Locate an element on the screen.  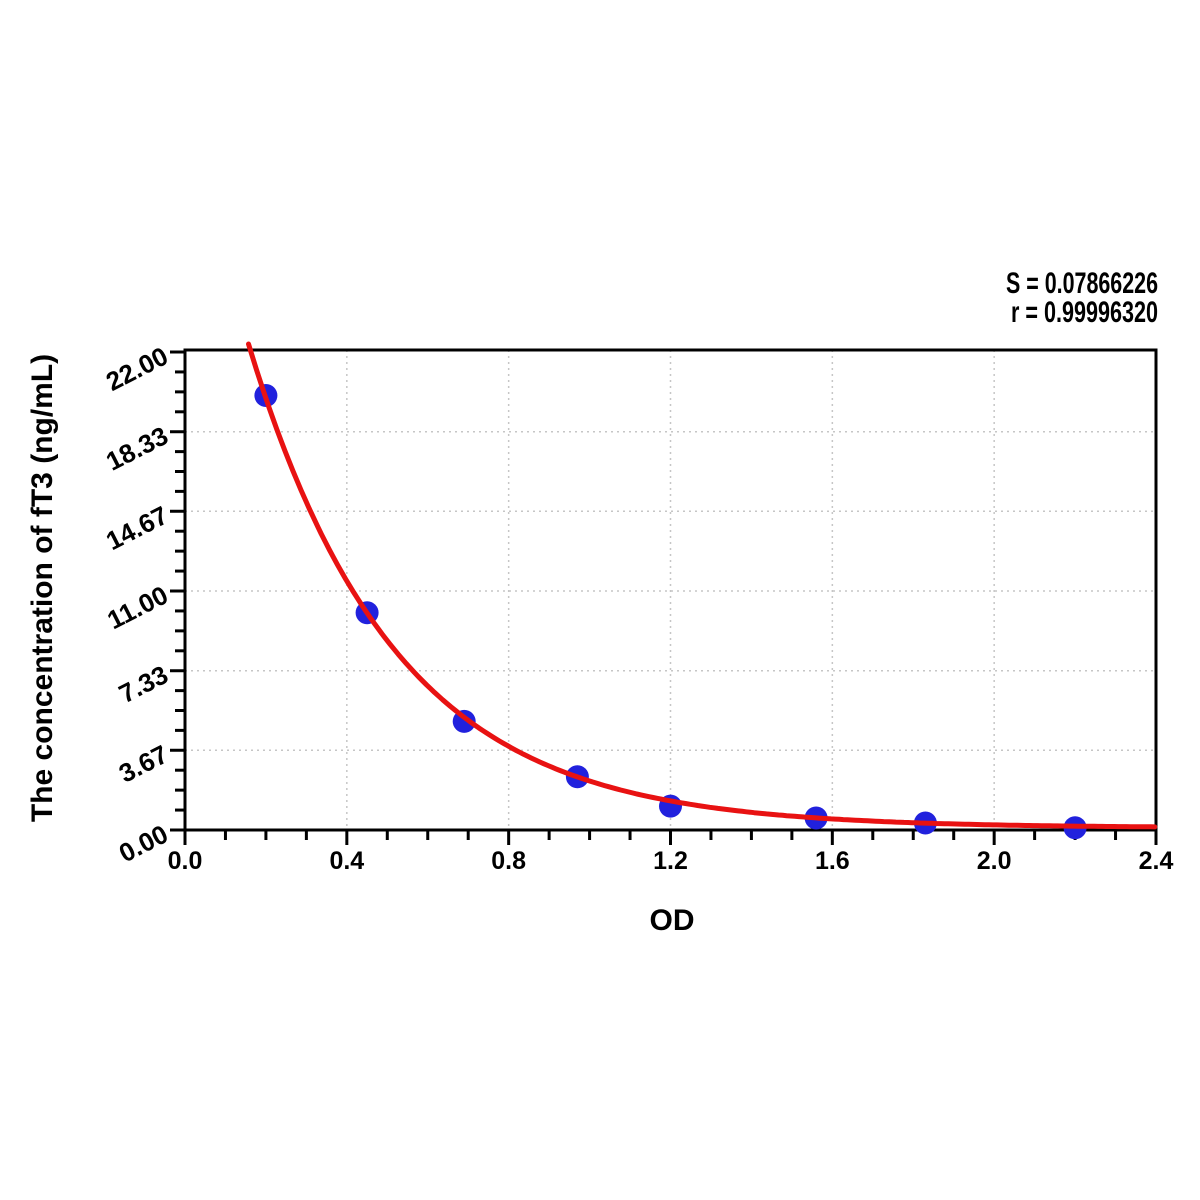
y-tick-labels: 0.00 3.67 7.33 11.00 14.67 18.33 22.00 is located at coordinates (137, 605).